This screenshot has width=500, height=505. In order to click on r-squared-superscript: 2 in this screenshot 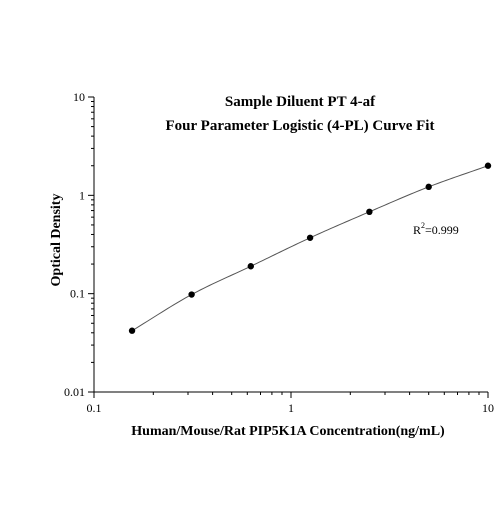, I will do `click(423, 225)`.